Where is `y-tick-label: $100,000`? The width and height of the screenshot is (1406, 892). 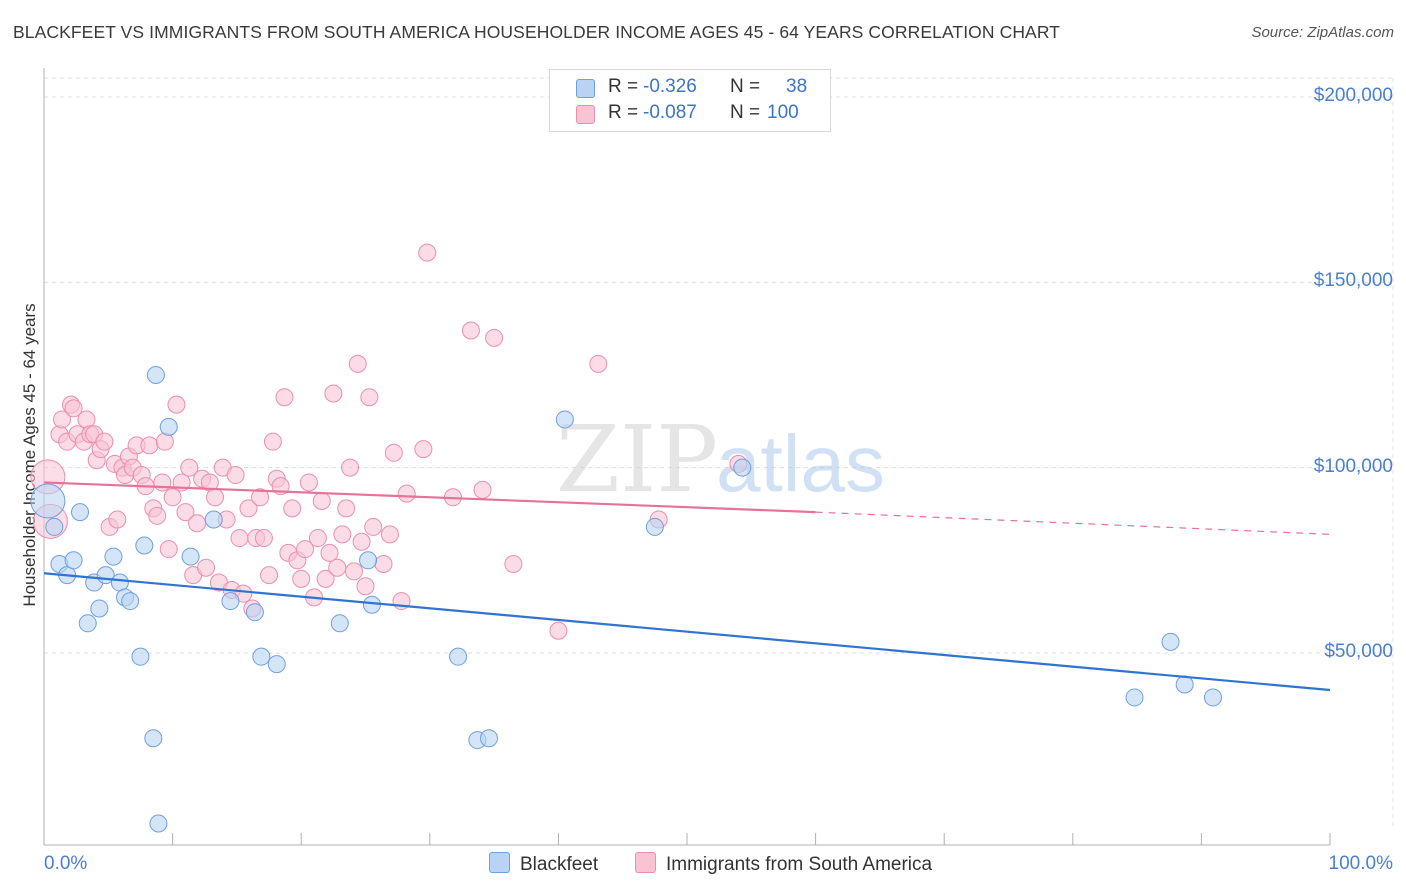
y-tick-label: $100,000 is located at coordinates (1353, 466).